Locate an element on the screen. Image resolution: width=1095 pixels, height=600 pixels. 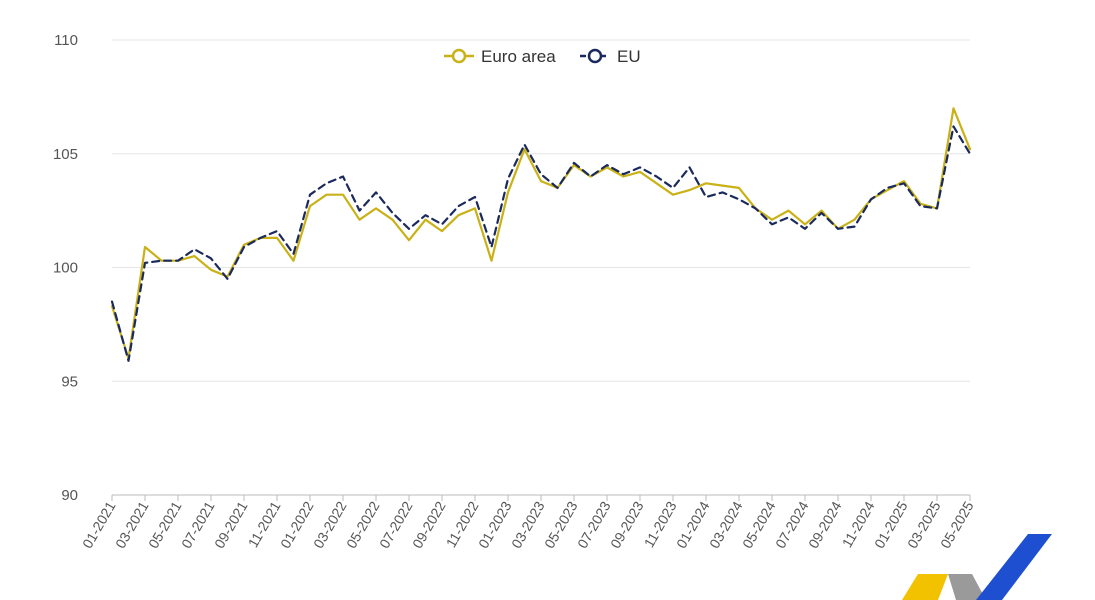
legend-item-euro-area: Euro area is located at coordinates (500, 56).